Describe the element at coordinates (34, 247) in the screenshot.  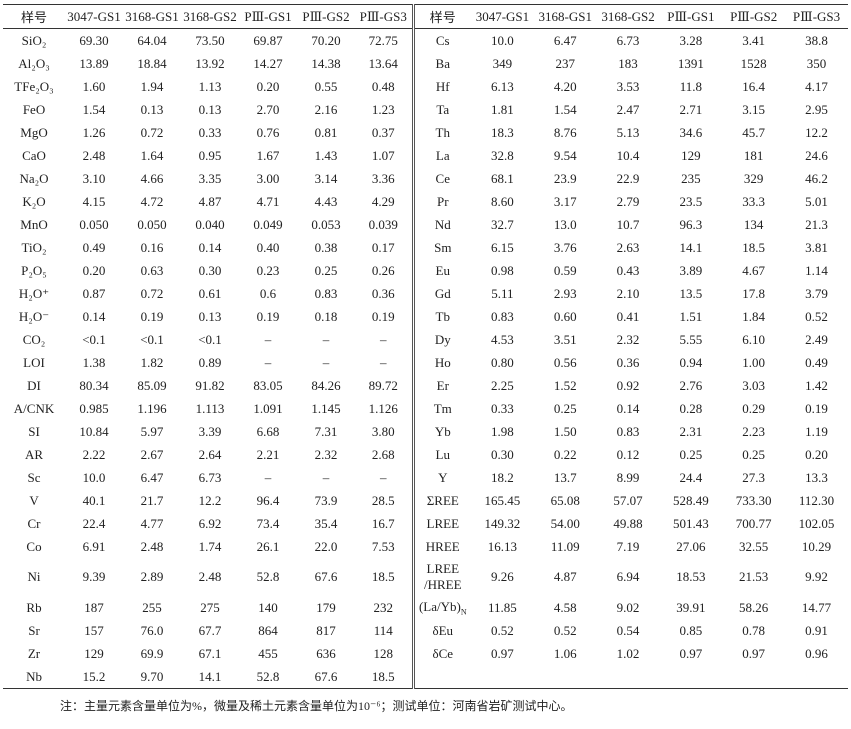
I see `row-label: TiO₂` at that location.